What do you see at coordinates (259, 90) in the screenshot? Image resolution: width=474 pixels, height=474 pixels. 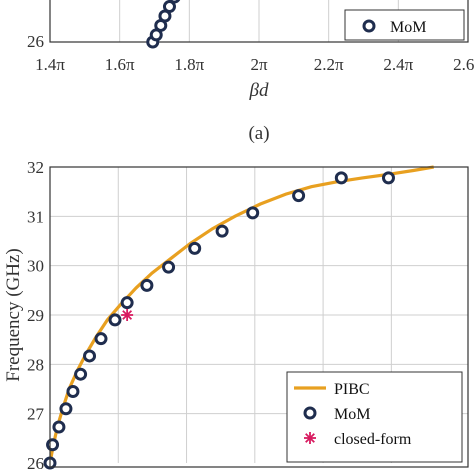 I see `top-x-axis-label: βd` at bounding box center [259, 90].